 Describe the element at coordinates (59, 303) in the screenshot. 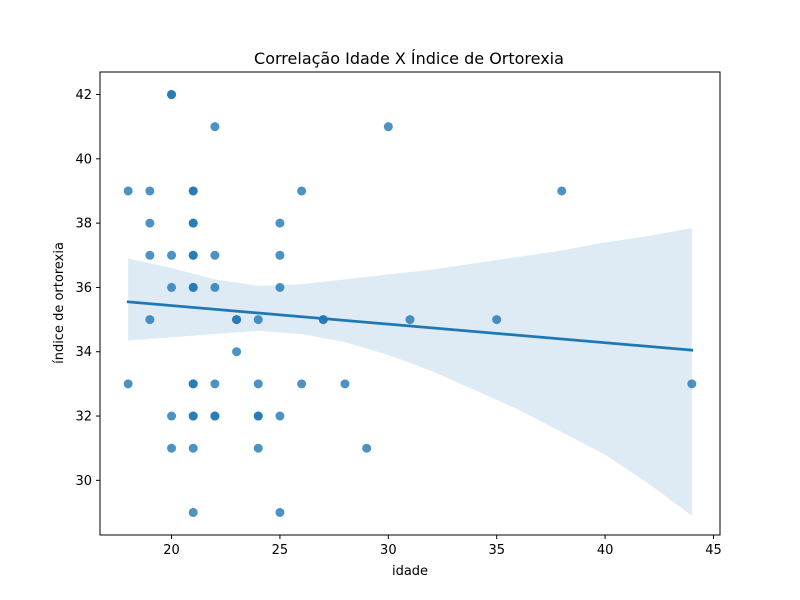

I see `y-axis-label: índice de ortorexia` at that location.